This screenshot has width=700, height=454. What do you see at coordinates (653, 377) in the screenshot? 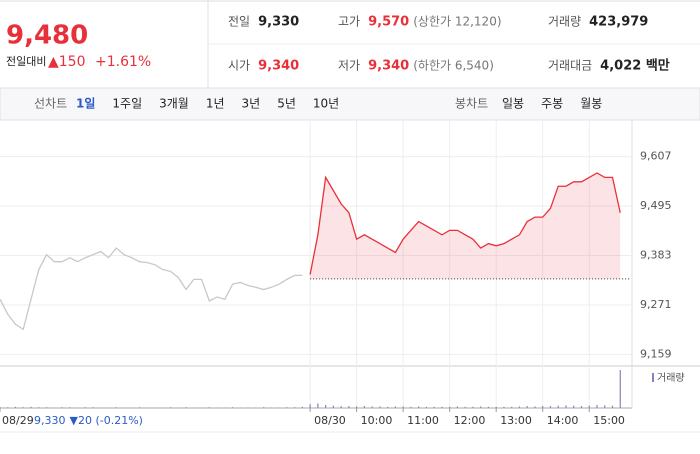
I see `legend-swatch` at bounding box center [653, 377].